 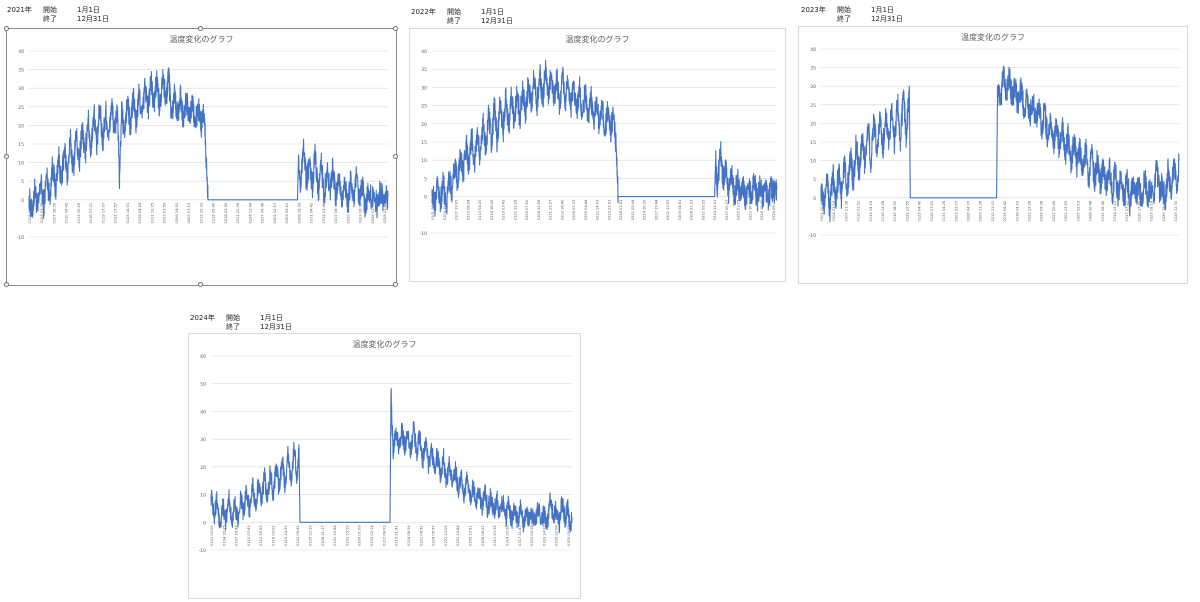 I want to click on x-tick-label: 0209 07:10, so click(x=189, y=212).